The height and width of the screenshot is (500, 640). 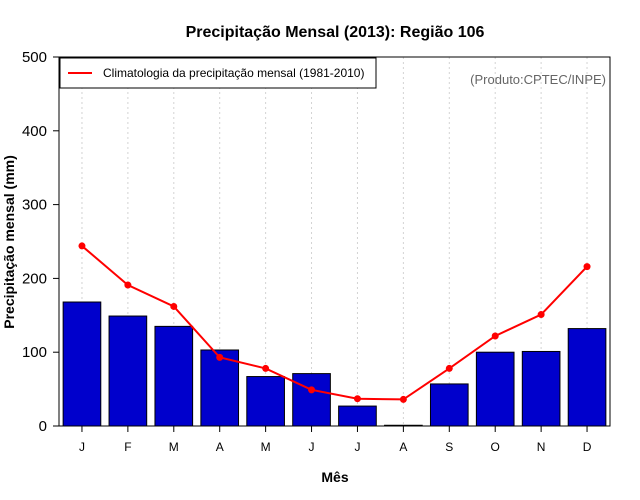 What do you see at coordinates (587, 447) in the screenshot?
I see `x-tick-label: D` at bounding box center [587, 447].